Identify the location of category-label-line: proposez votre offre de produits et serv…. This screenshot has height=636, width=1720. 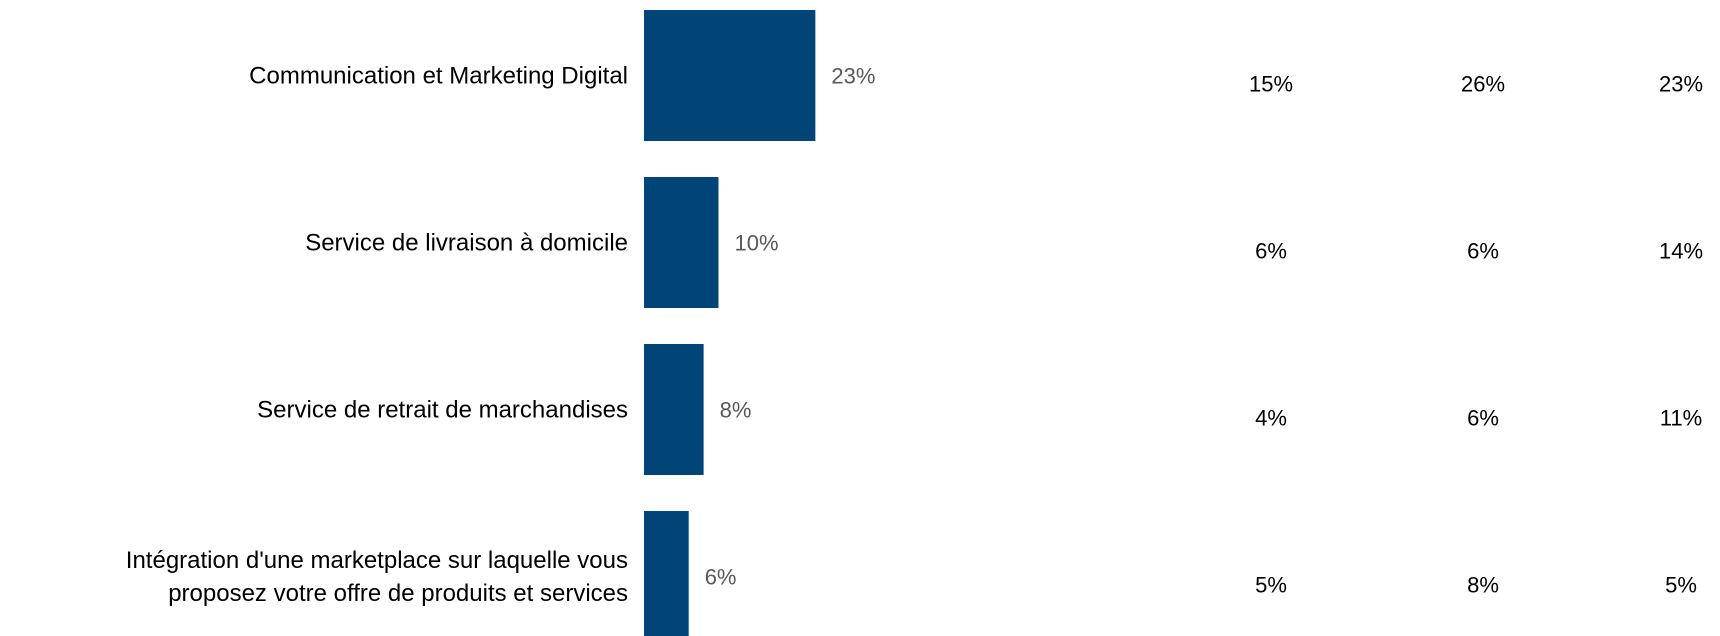
(398, 593).